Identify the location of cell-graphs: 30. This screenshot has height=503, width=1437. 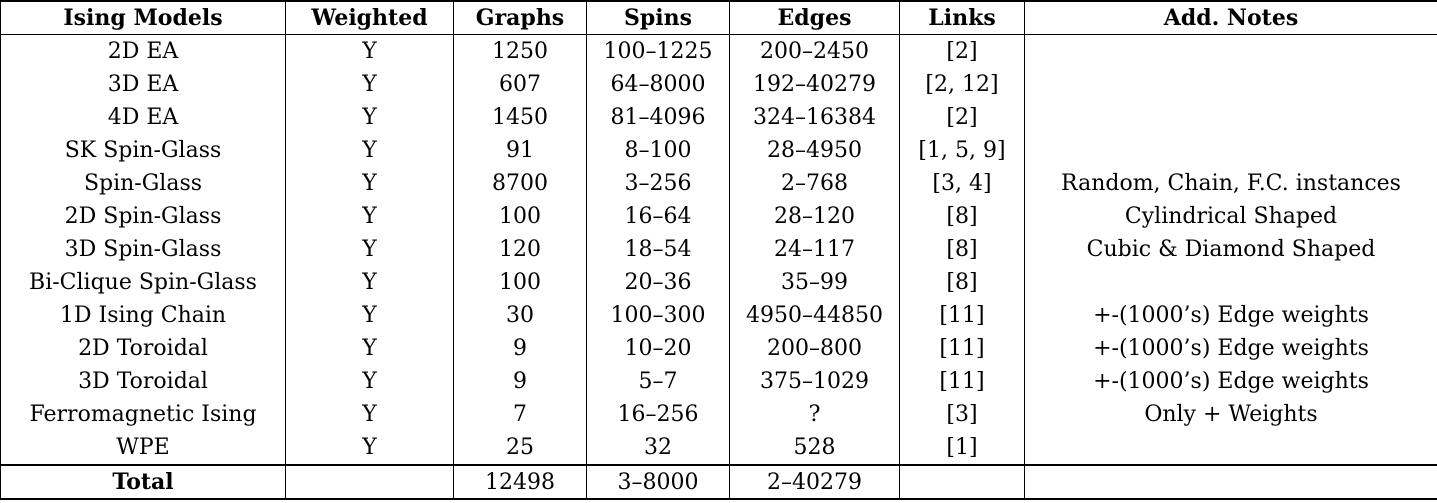
(520, 315).